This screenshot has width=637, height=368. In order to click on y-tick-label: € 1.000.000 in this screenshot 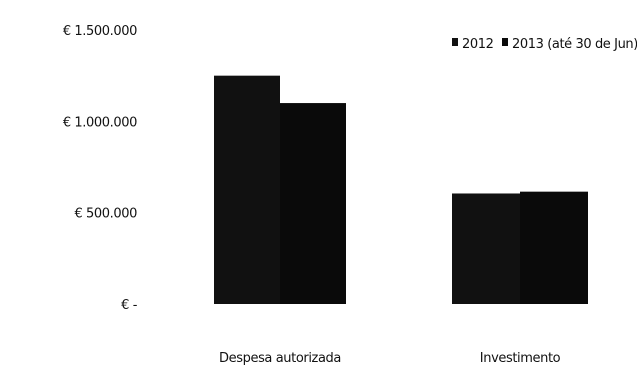, I will do `click(100, 122)`.